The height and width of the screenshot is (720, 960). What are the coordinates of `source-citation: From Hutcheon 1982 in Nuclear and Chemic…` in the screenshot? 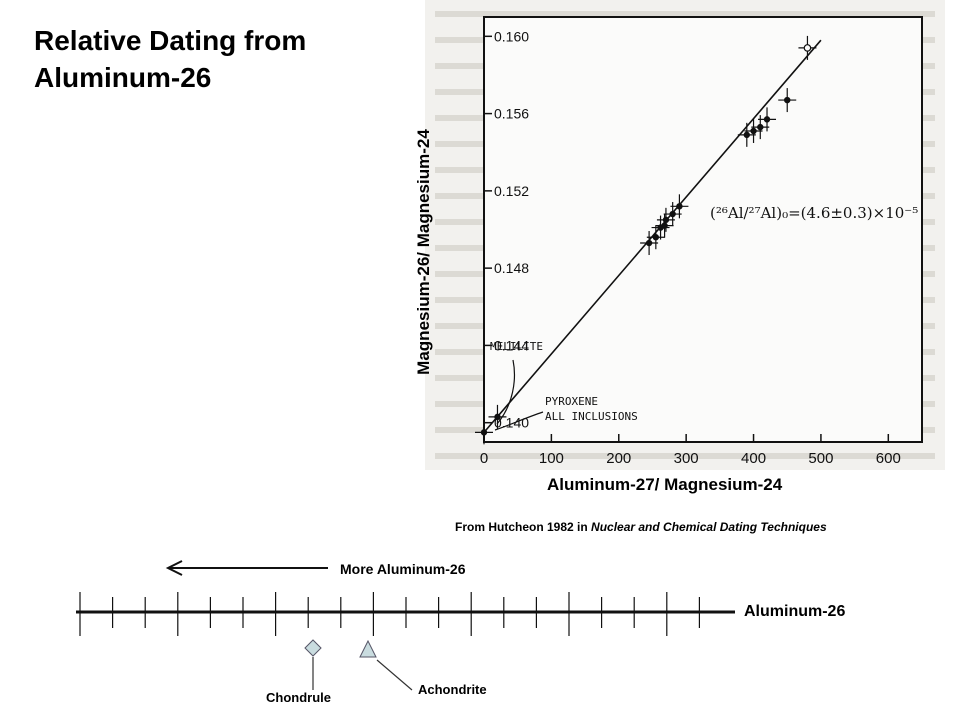 It's located at (641, 527).